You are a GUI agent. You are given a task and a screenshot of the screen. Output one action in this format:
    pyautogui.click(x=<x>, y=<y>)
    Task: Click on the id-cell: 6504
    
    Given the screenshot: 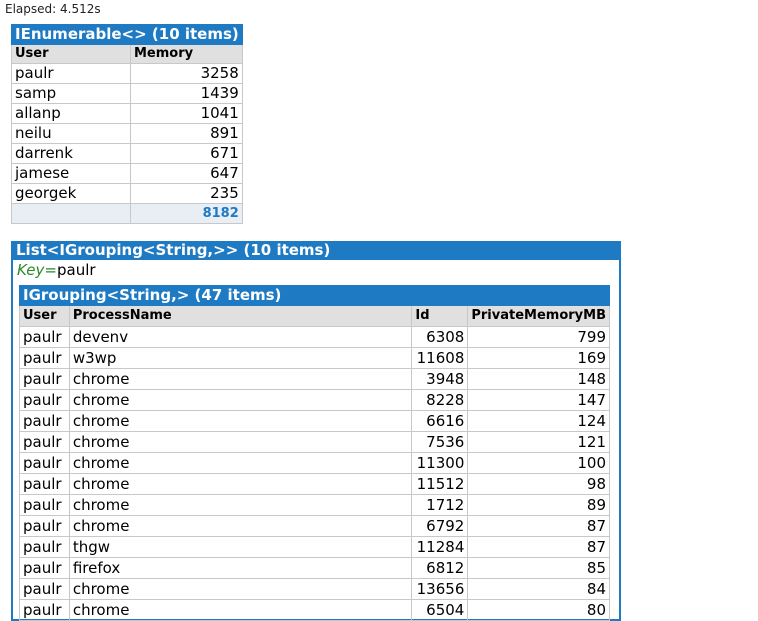 What is the action you would take?
    pyautogui.click(x=440, y=610)
    